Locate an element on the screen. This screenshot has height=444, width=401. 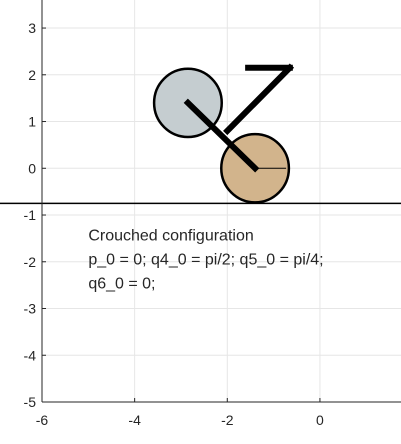
x-tick-label: -2 is located at coordinates (227, 420).